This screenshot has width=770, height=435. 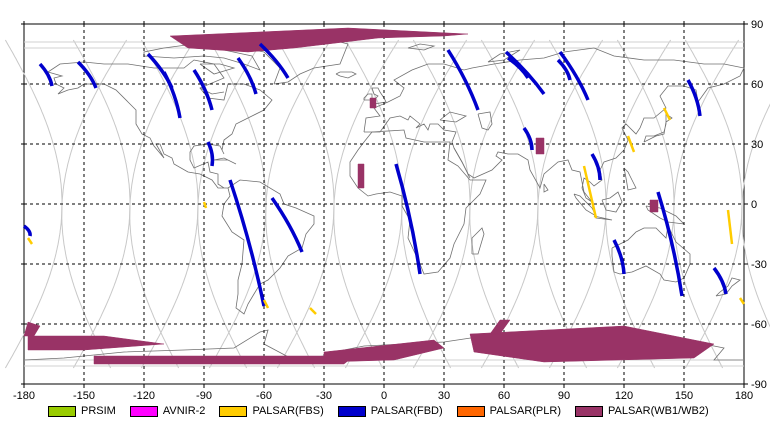 I want to click on x-axis-tick-labels: -180 -150 -120 -90 -60 -30 0 30 60 90 120 150 180, so click(x=383, y=396).